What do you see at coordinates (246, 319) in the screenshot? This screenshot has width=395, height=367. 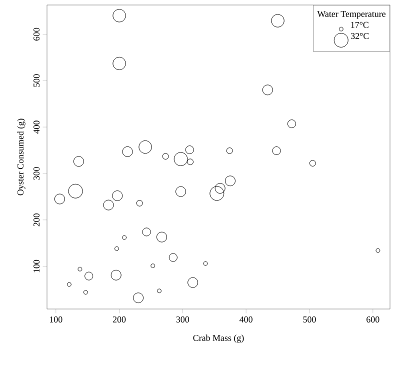 I see `x-tick-label: 400` at bounding box center [246, 319].